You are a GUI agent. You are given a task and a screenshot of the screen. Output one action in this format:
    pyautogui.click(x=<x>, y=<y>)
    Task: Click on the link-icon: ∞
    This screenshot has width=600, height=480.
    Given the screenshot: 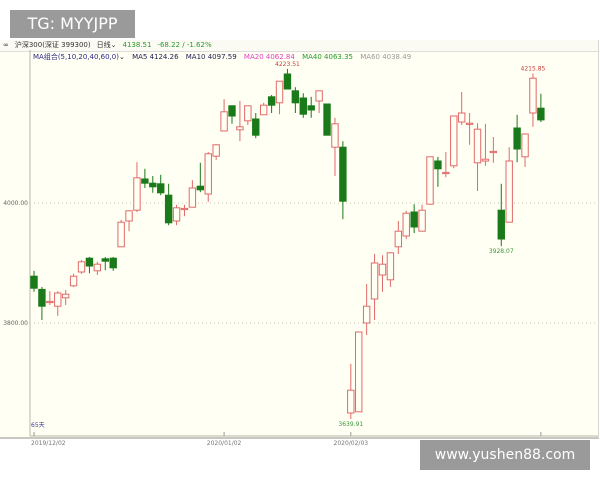 What is the action you would take?
    pyautogui.click(x=6, y=45)
    